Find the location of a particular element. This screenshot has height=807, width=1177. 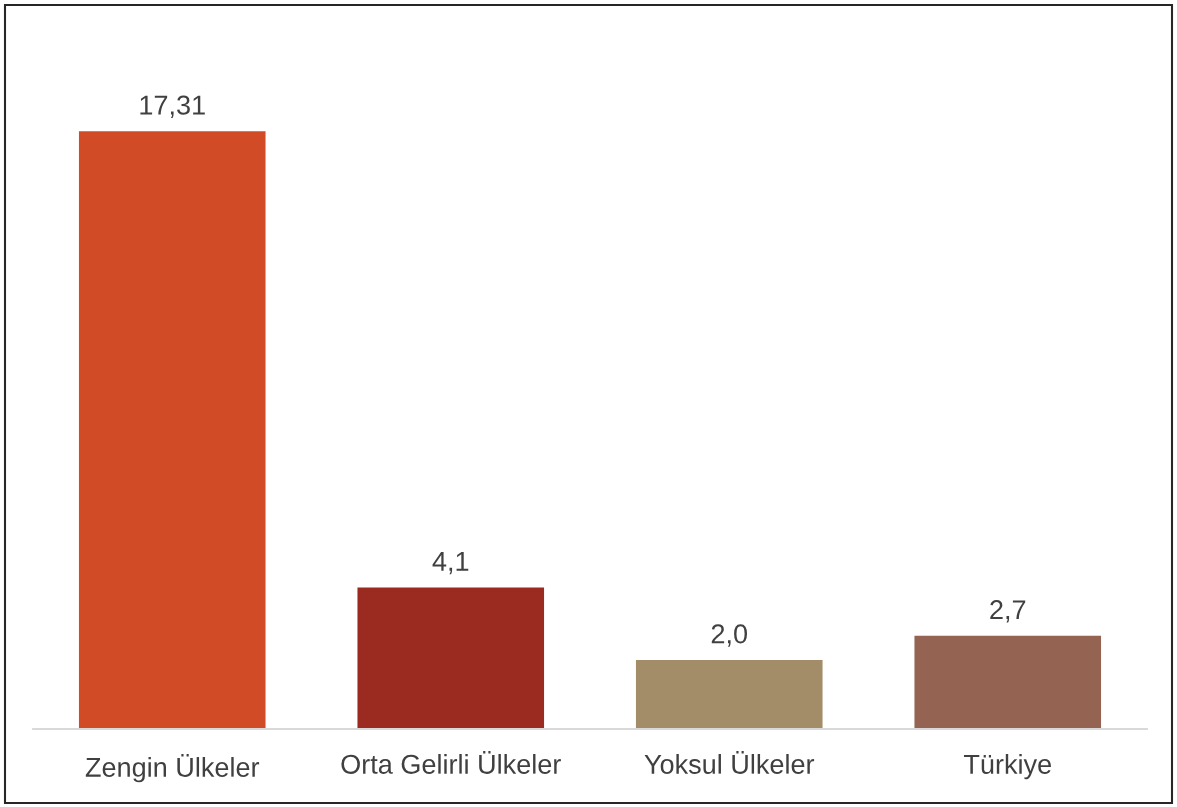

x-tick-label: Orta Gelirli Ülkeler is located at coordinates (451, 762).